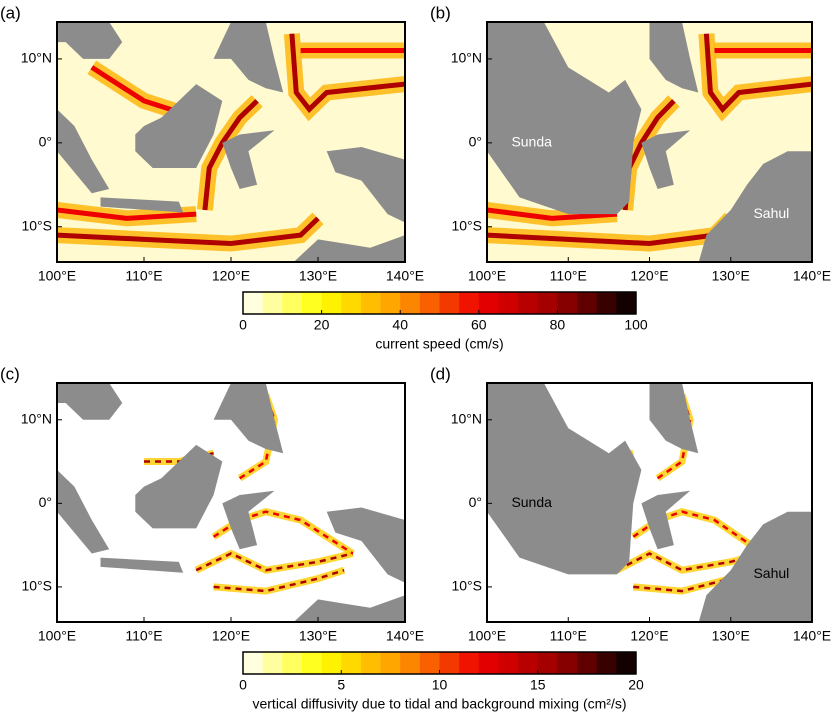  Describe the element at coordinates (10, 373) in the screenshot. I see `panel-label: (c)` at that location.